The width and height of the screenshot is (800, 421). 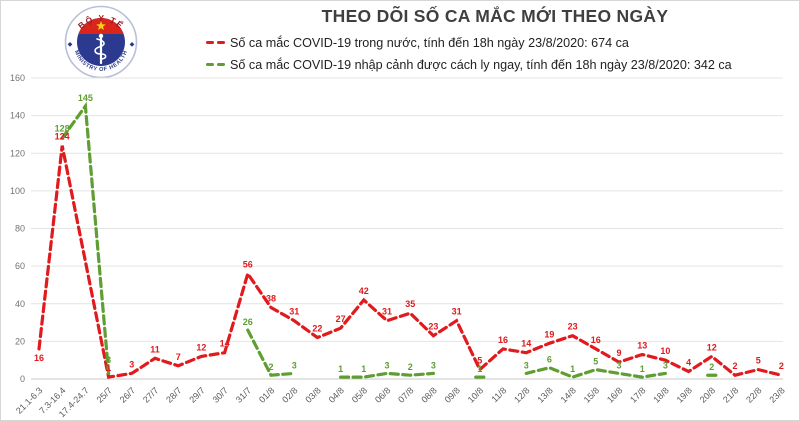 I want to click on x-axis-label: 08/8, so click(x=428, y=394).